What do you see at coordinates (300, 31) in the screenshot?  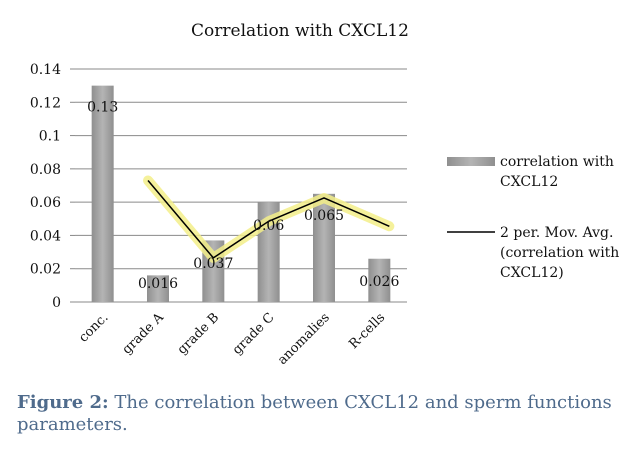 I see `chart-title: Correlation with CXCL12` at bounding box center [300, 31].